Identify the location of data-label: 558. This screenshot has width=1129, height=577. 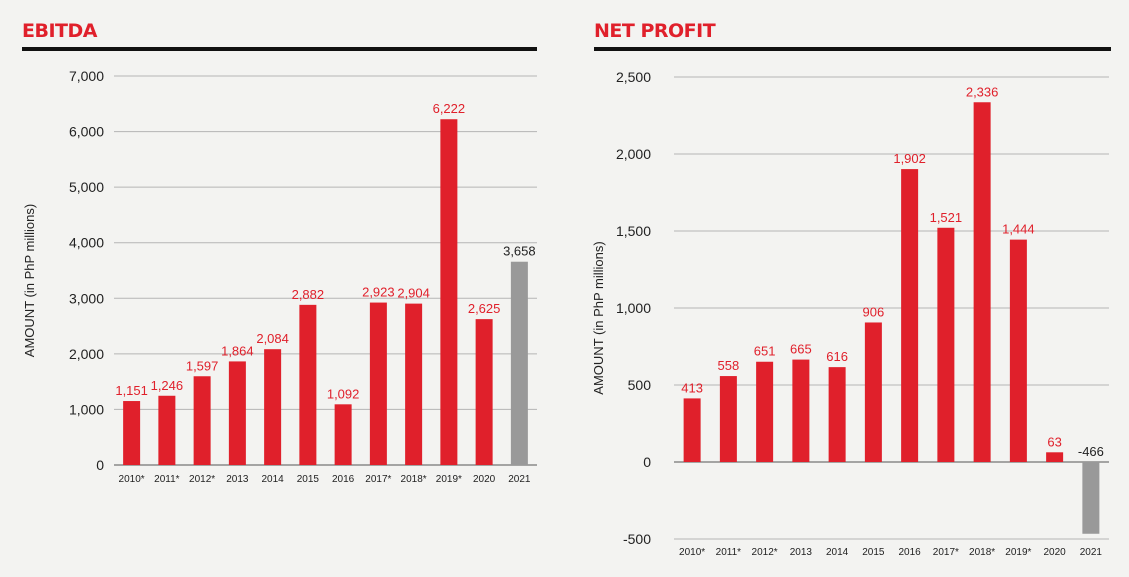
(729, 365).